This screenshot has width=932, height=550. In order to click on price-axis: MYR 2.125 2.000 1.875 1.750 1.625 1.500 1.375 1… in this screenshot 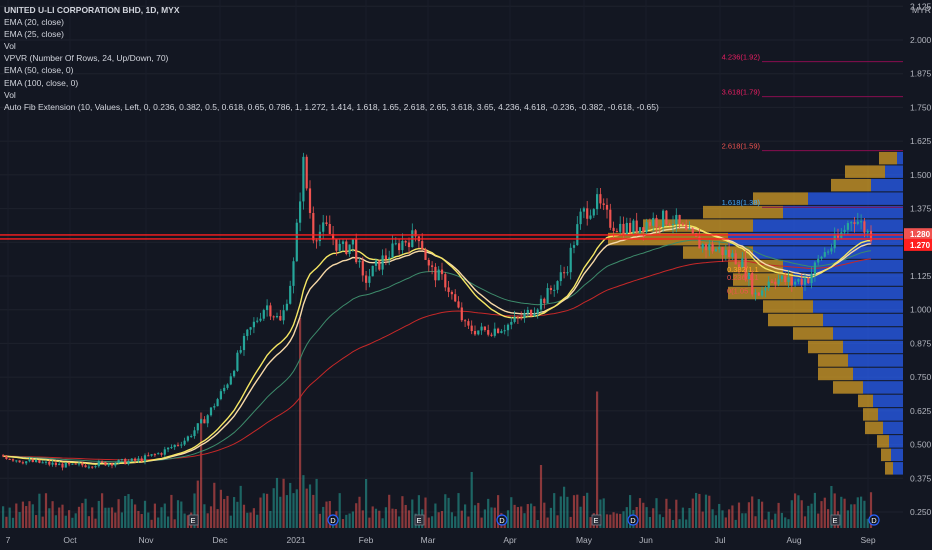, I will do `click(917, 275)`.